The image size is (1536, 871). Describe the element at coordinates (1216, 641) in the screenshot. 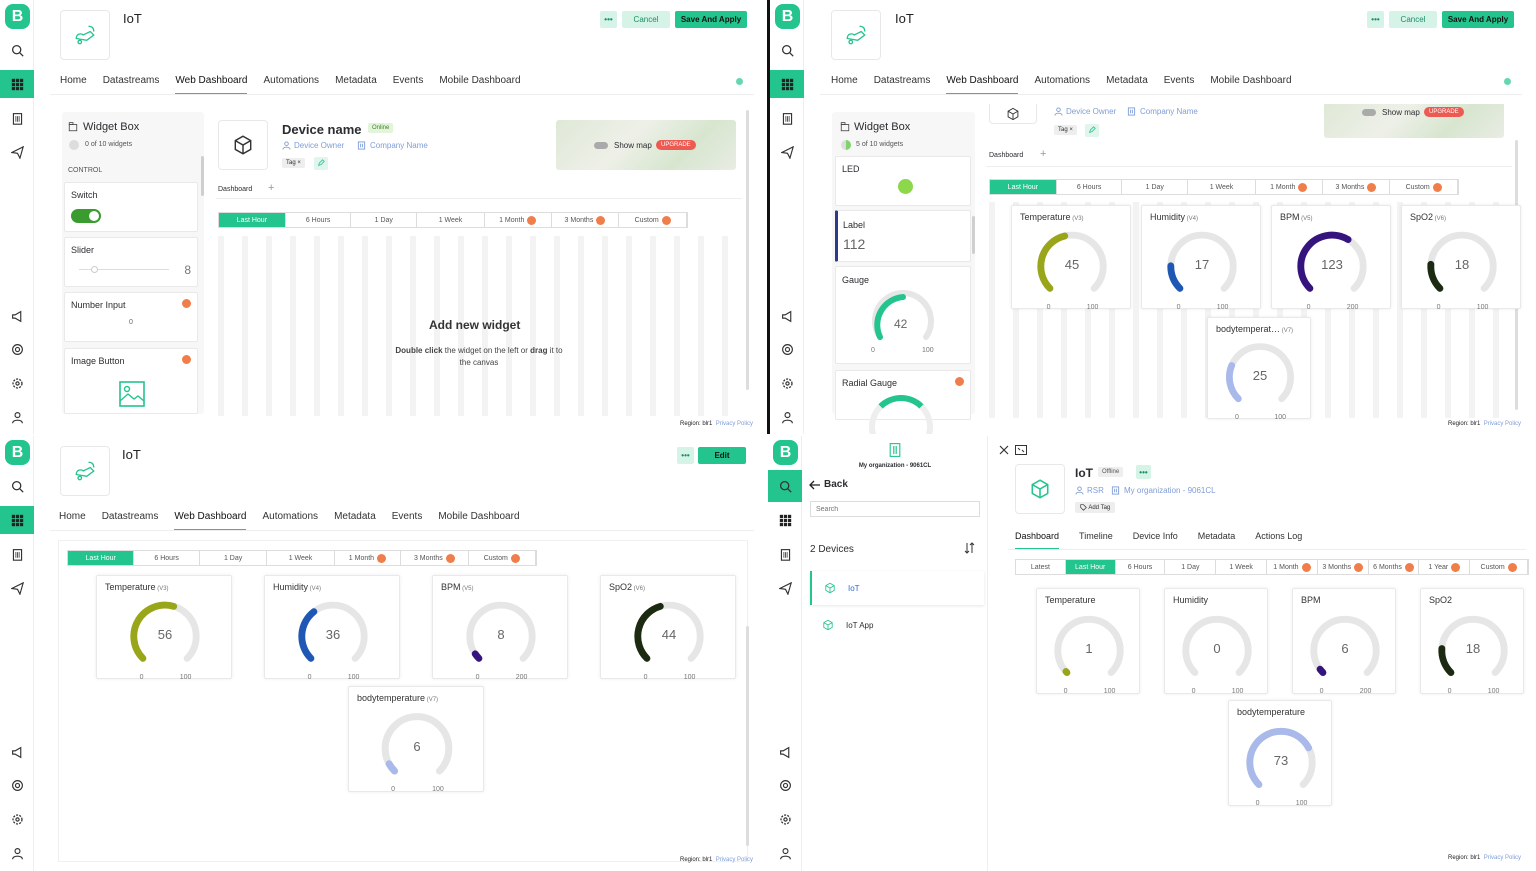

I see `gauge-card-humidity: Humidity 0 0 100` at that location.